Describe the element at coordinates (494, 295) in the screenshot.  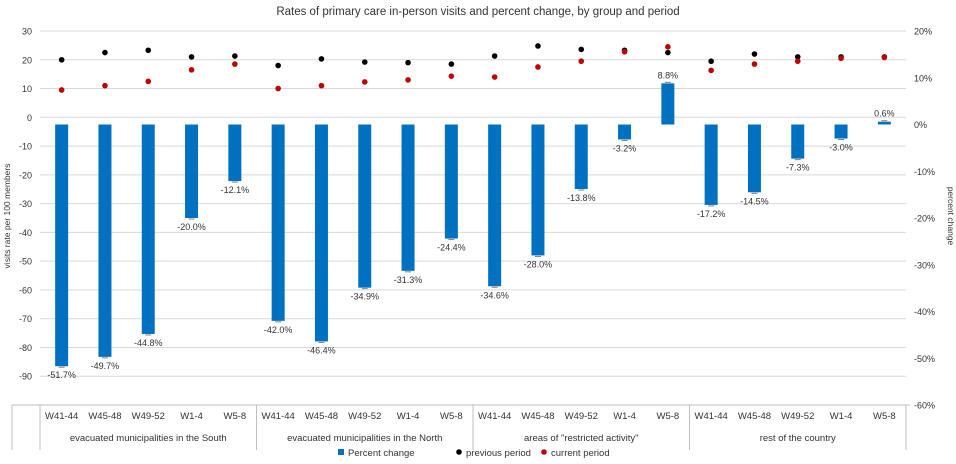
I see `bar-data-label: -34.6%` at that location.